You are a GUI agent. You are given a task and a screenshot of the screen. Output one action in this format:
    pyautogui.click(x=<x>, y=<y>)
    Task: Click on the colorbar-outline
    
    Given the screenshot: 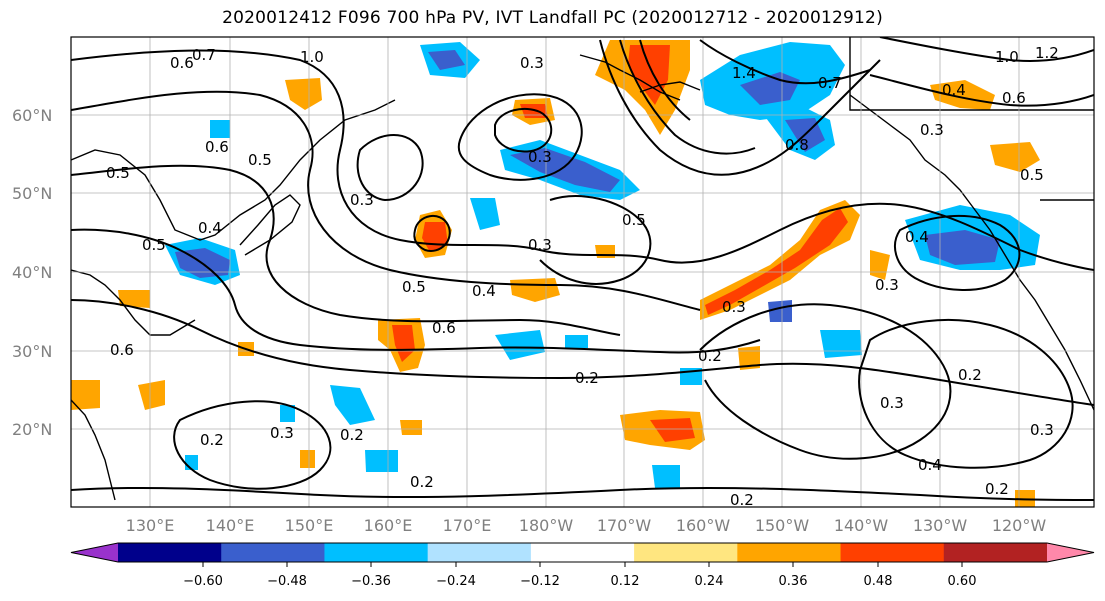 What is the action you would take?
    pyautogui.click(x=582, y=552)
    